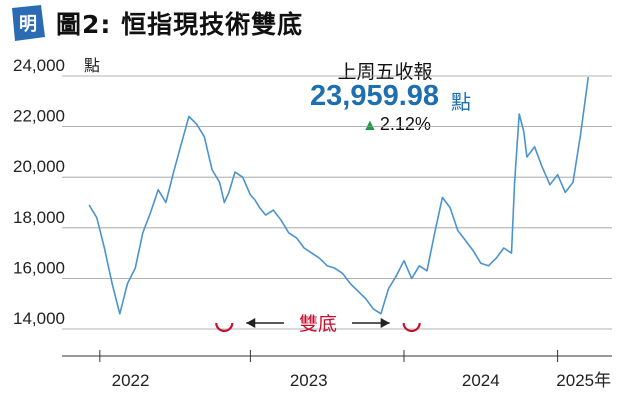 The height and width of the screenshot is (404, 630). Describe the element at coordinates (39, 318) in the screenshot. I see `y-tick-label-14000: 14,000` at that location.